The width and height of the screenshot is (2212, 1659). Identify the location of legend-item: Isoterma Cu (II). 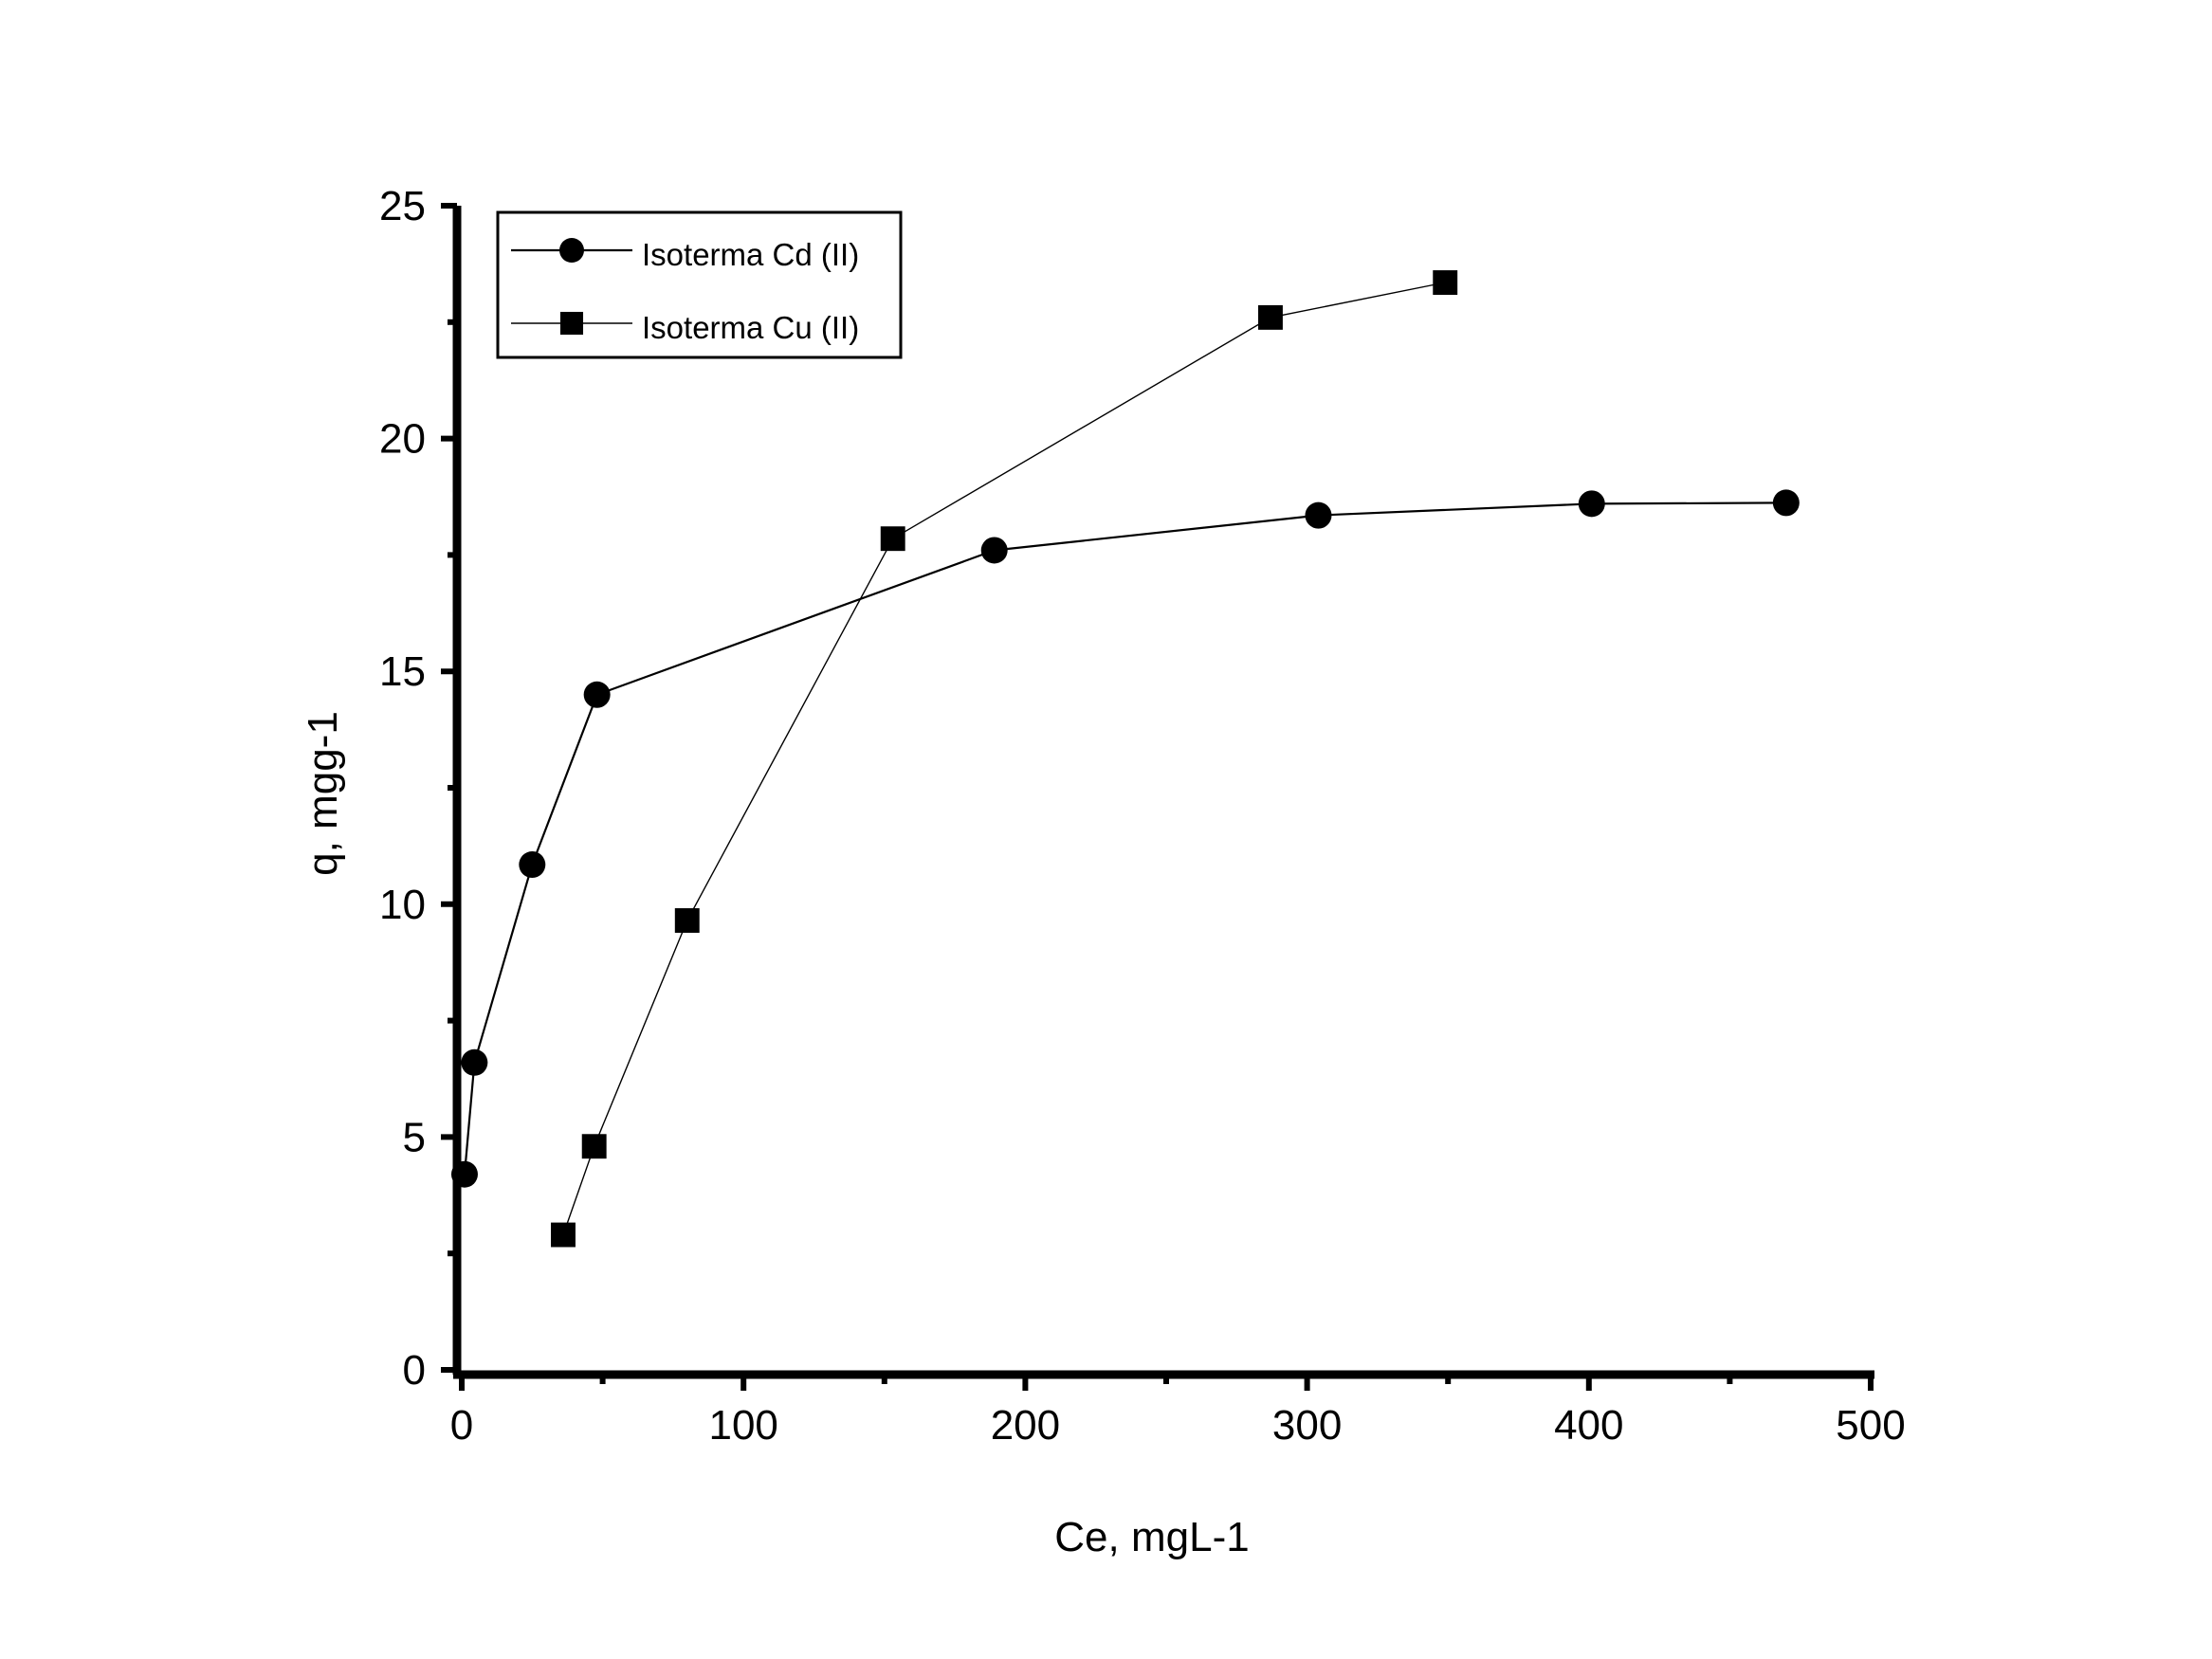
(685, 327).